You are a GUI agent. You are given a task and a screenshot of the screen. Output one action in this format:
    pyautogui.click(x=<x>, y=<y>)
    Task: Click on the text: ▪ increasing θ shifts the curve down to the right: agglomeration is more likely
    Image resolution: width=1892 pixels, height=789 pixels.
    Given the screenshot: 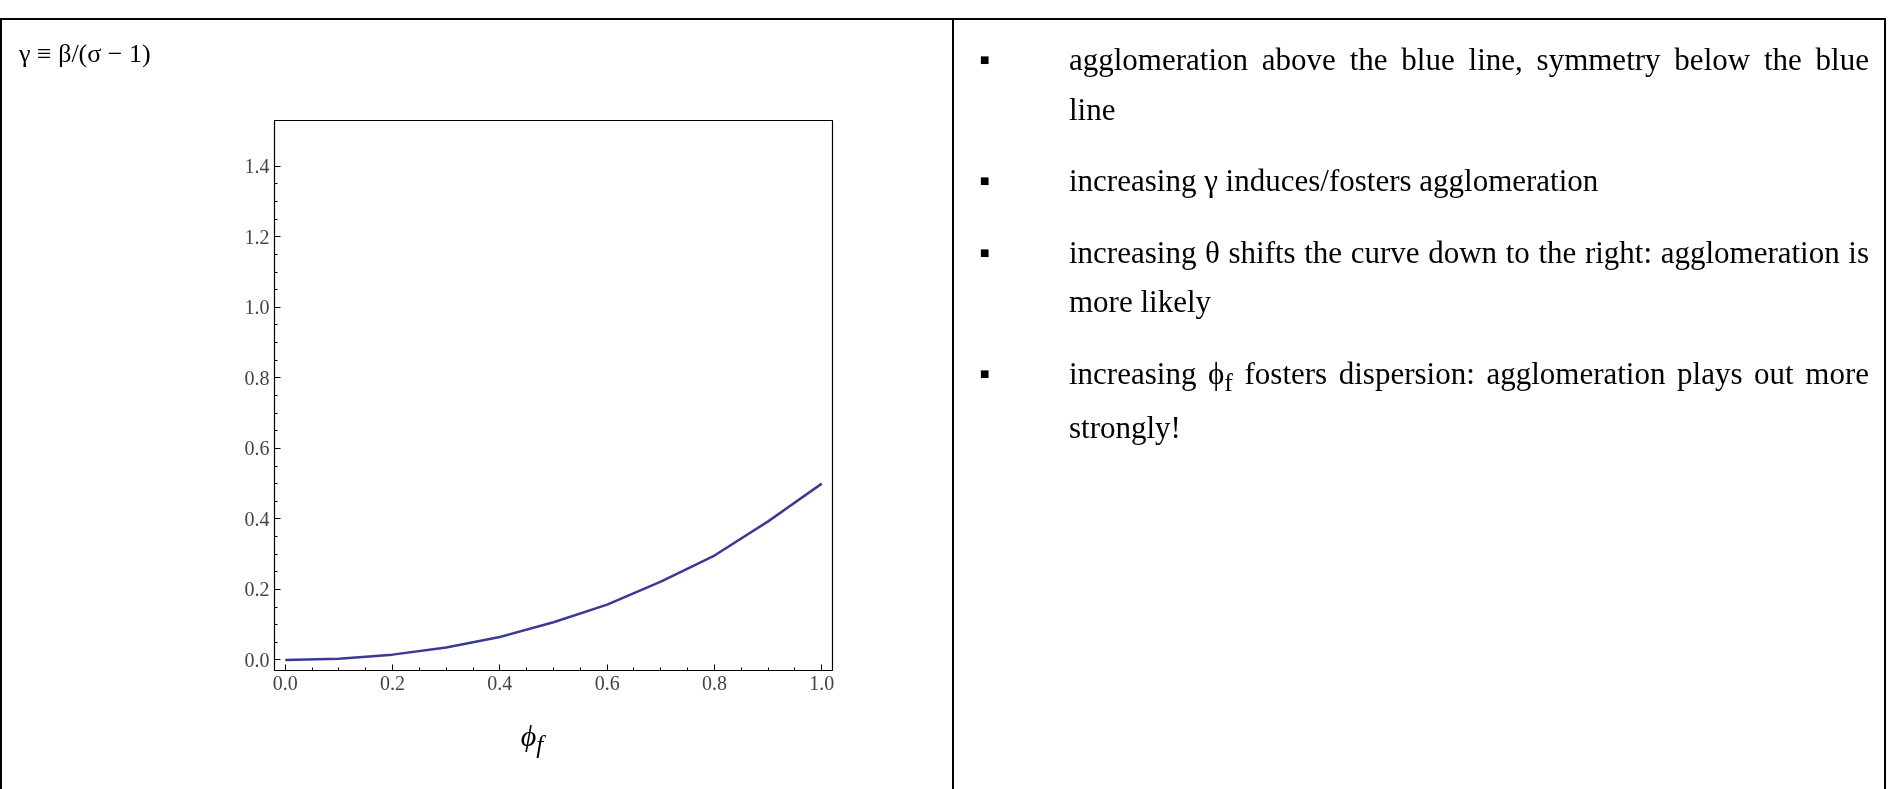 What is the action you would take?
    pyautogui.click(x=1424, y=277)
    